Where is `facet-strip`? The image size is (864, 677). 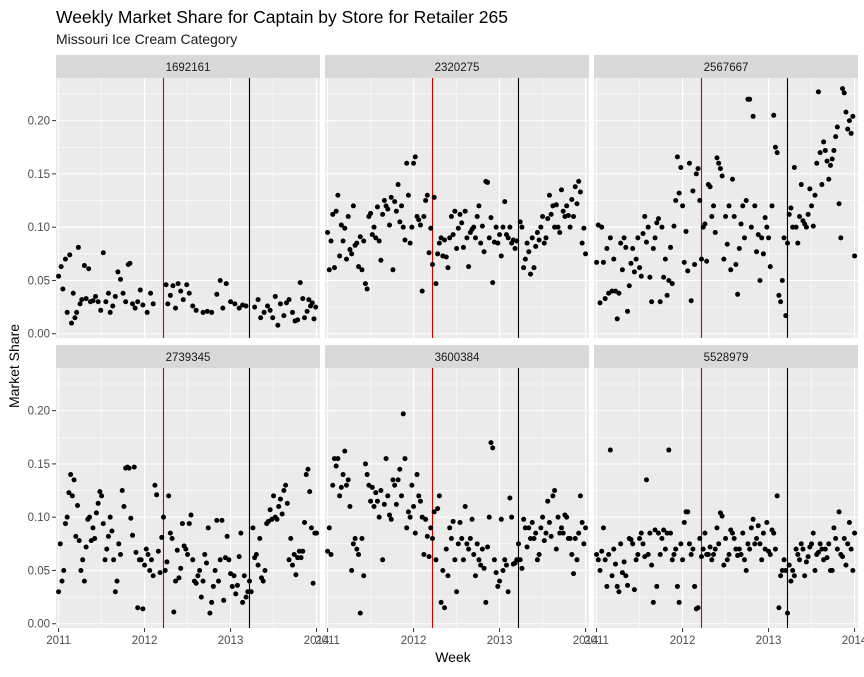
facet-strip is located at coordinates (188, 66).